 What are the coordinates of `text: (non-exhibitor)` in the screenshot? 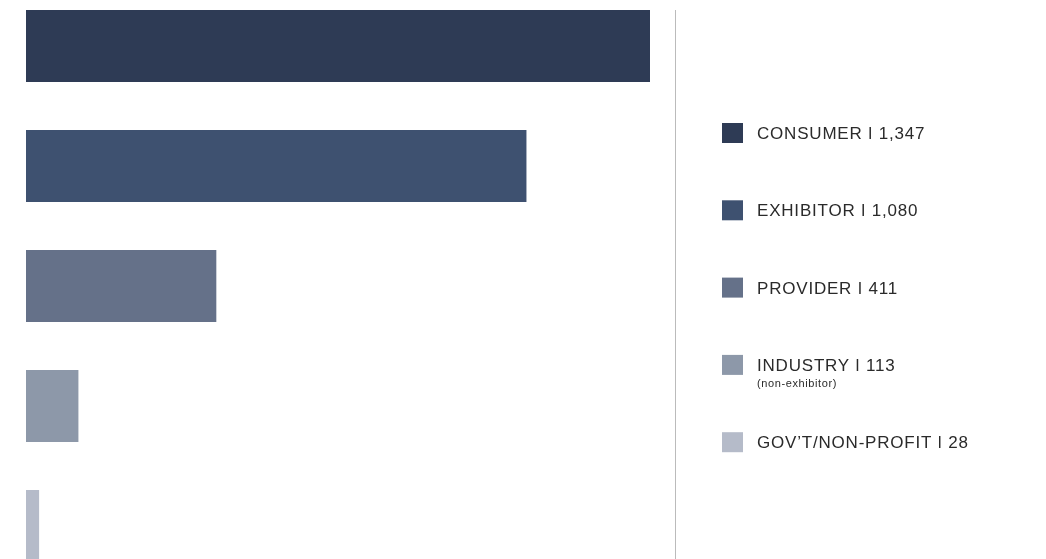 It's located at (797, 382).